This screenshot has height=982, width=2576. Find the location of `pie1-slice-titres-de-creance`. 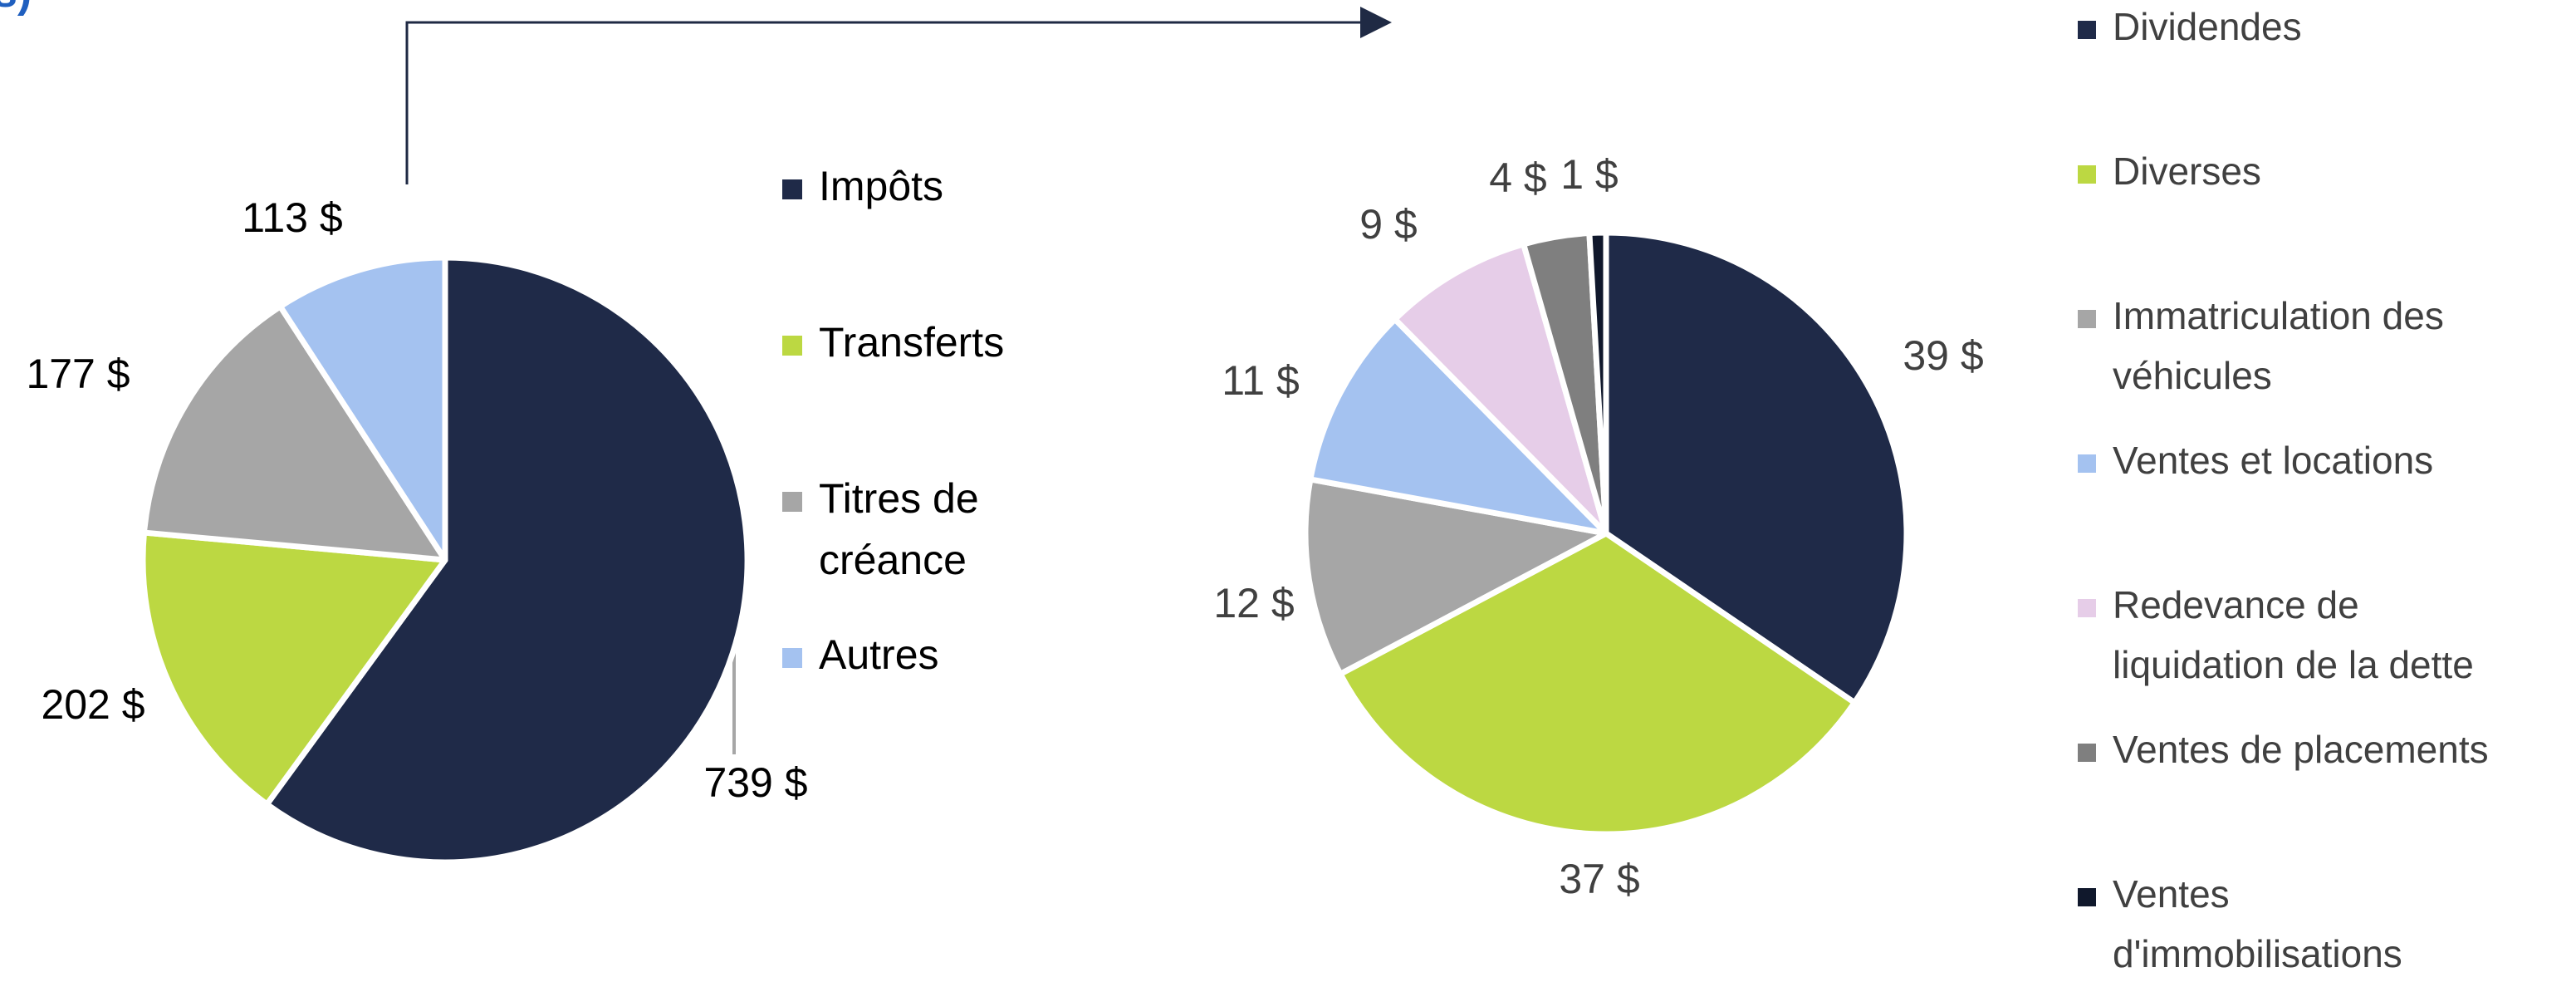

pie1-slice-titres-de-creance is located at coordinates (294, 433).